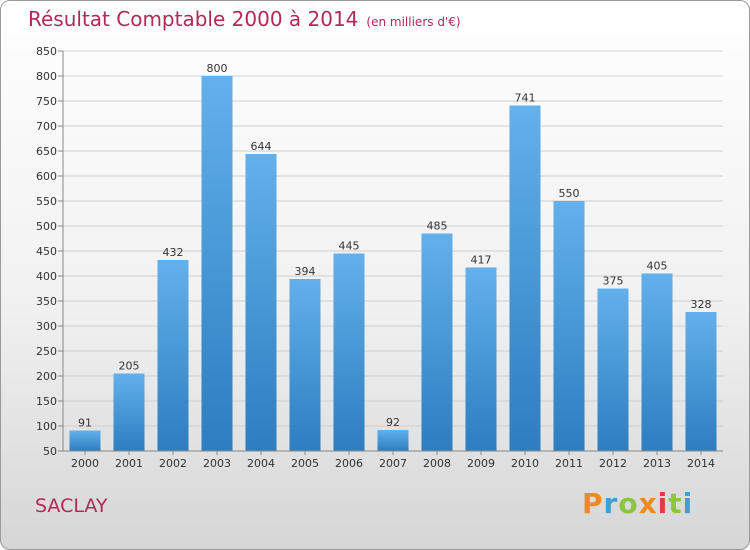 This screenshot has width=750, height=550. I want to click on bar-2014, so click(701, 381).